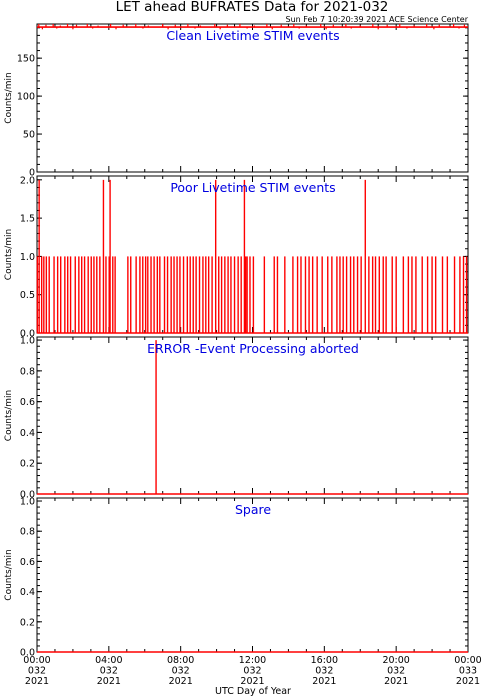  Describe the element at coordinates (27, 219) in the screenshot. I see `y-tick-label: 1.5` at that location.